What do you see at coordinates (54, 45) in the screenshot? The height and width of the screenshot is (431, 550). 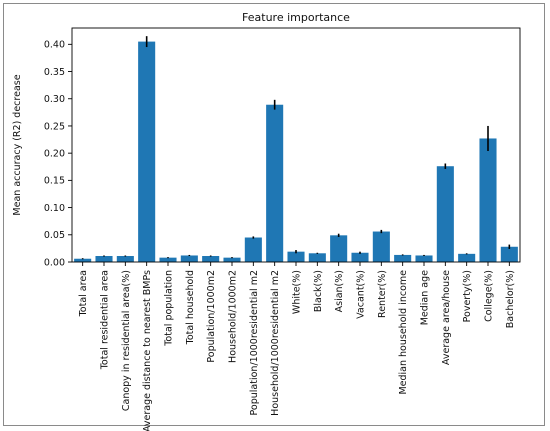 I see `y-tick-label: 0.40` at bounding box center [54, 45].